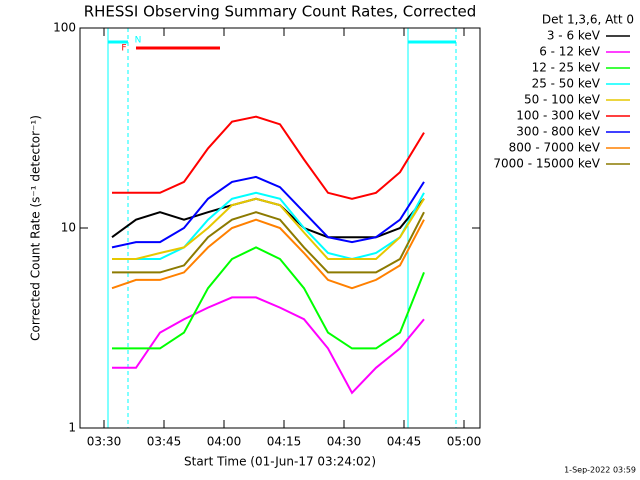 Image resolution: width=640 pixels, height=480 pixels. Describe the element at coordinates (138, 41) in the screenshot. I see `night-label: N` at that location.